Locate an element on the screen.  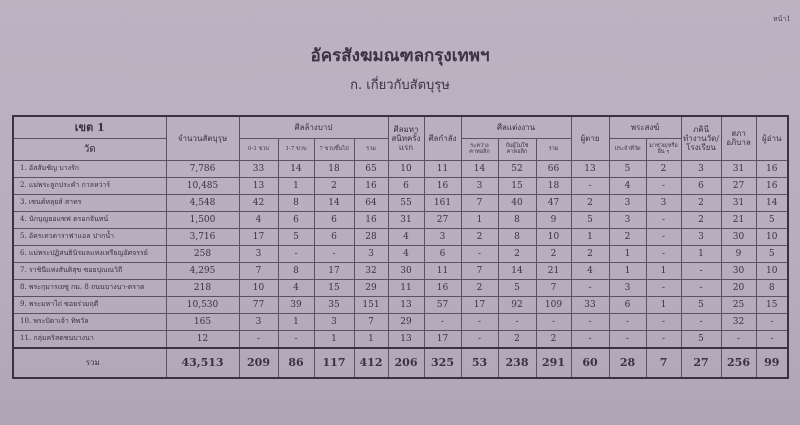
confirmation-header: ศีลกำลัง is located at coordinates (442, 138).